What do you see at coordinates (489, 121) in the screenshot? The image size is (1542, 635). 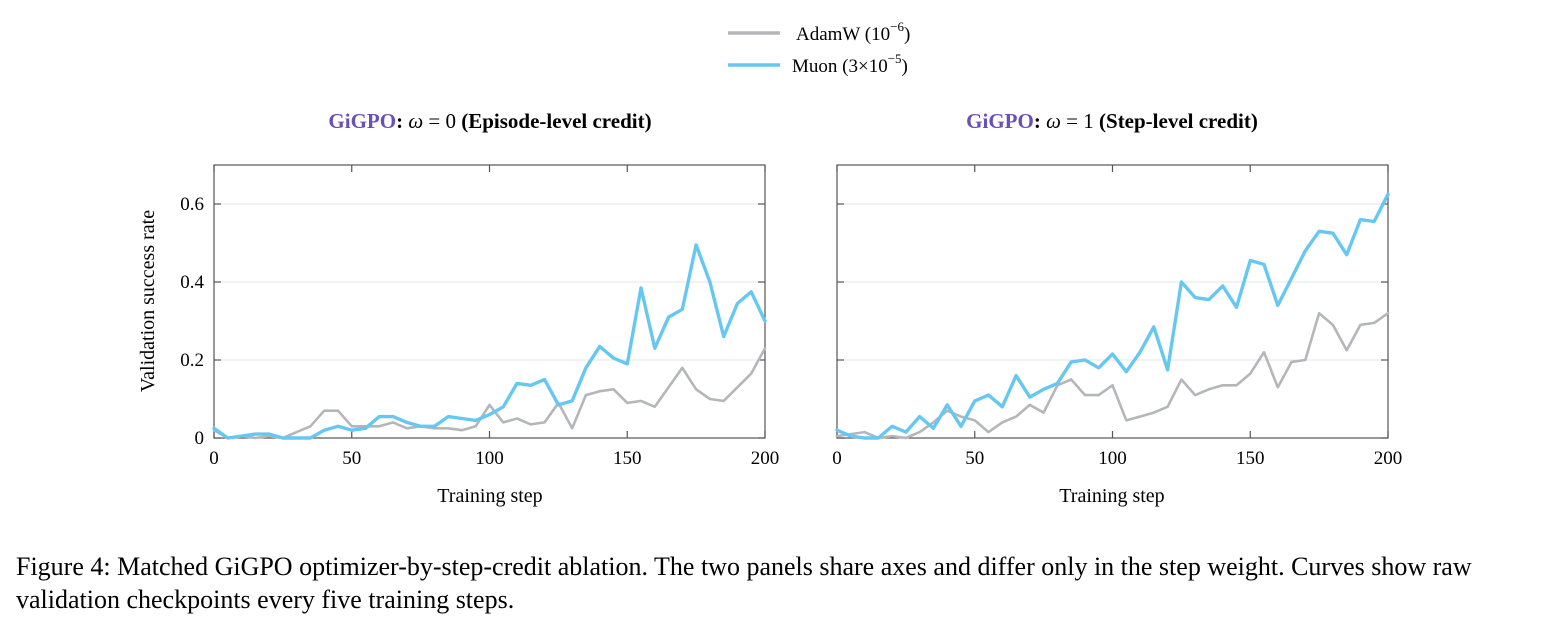 I see `panel-title: GiGPO: ω = 0 (Episode-level credit)` at bounding box center [489, 121].